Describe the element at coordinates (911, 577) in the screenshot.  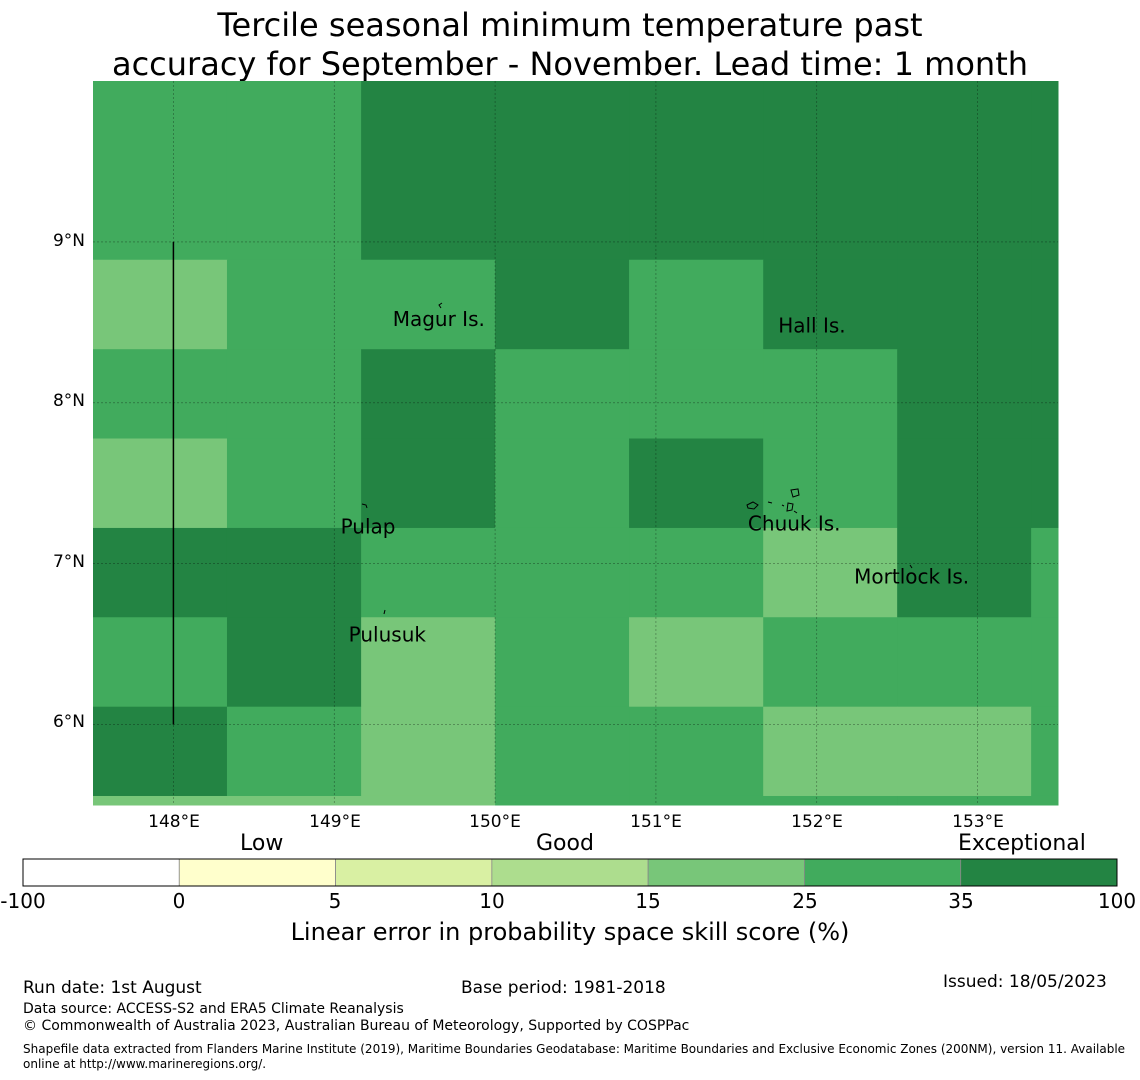
I see `place-label: Mortlock Is.` at that location.